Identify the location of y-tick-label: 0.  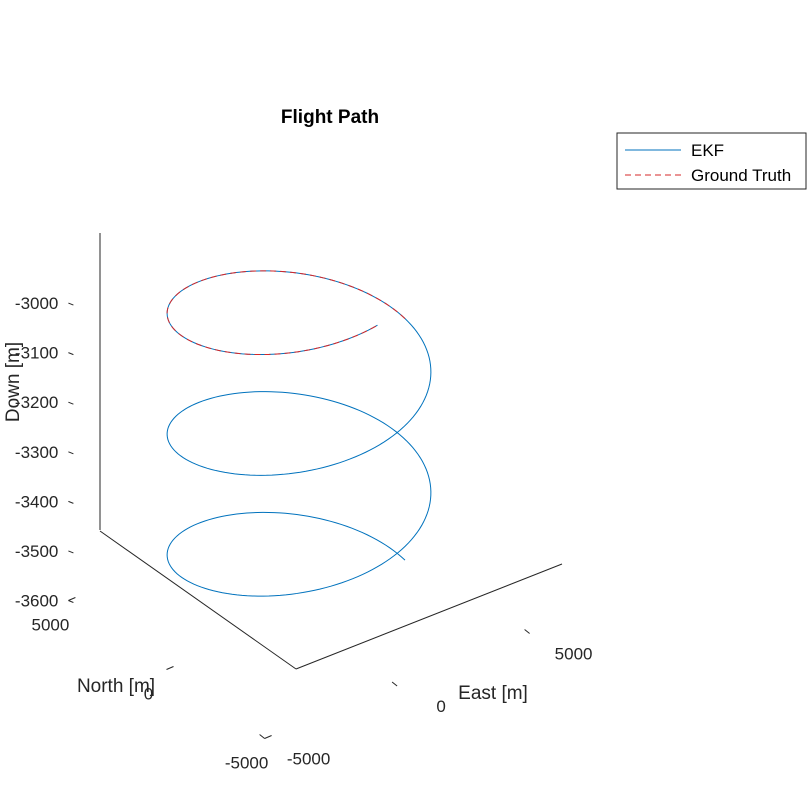
(148, 694).